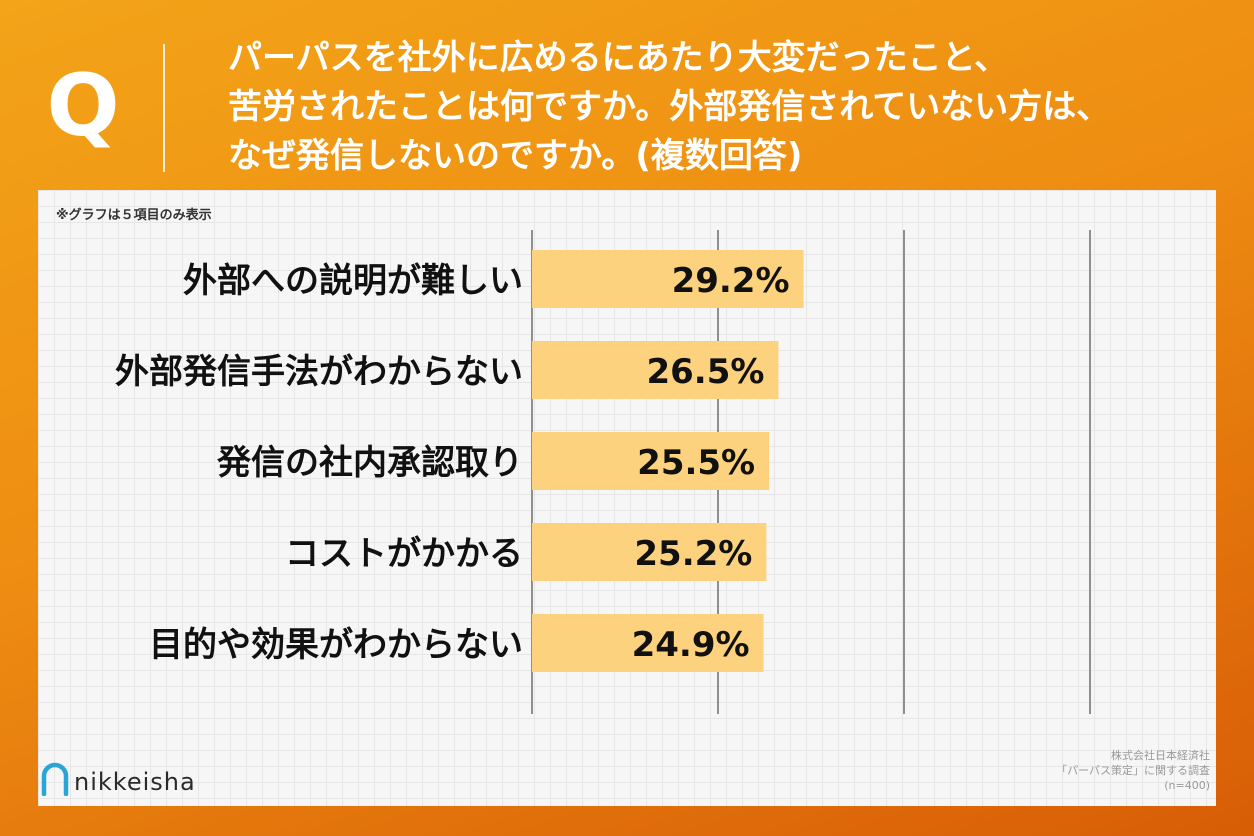 The image size is (1254, 836). What do you see at coordinates (1187, 785) in the screenshot?
I see `source-line-3: (n=400)` at bounding box center [1187, 785].